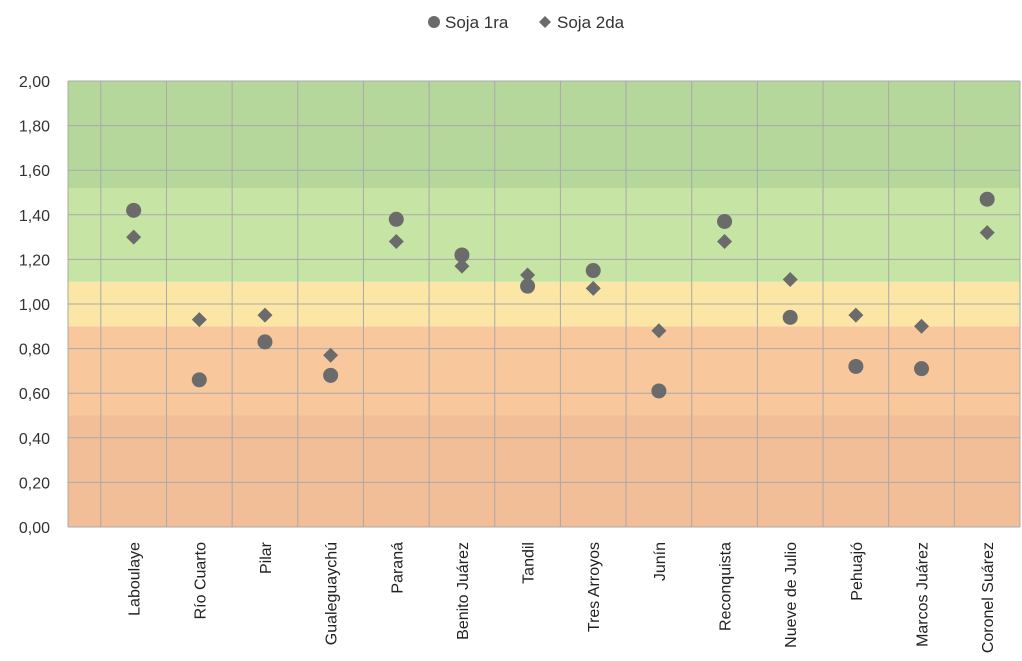 Image resolution: width=1022 pixels, height=661 pixels. What do you see at coordinates (34, 82) in the screenshot?
I see `y-tick-label: 2,00` at bounding box center [34, 82].